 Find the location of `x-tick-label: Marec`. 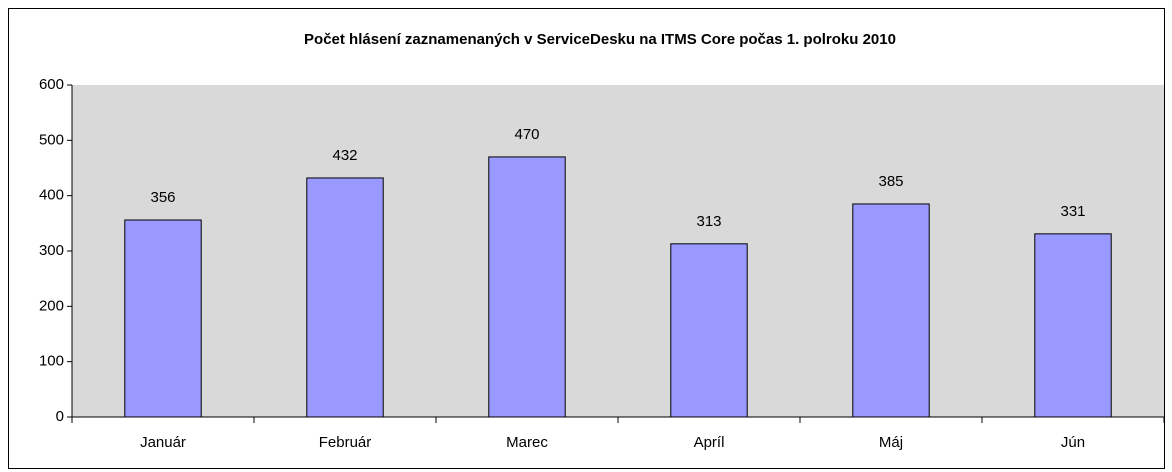

x-tick-label: Marec is located at coordinates (527, 442).